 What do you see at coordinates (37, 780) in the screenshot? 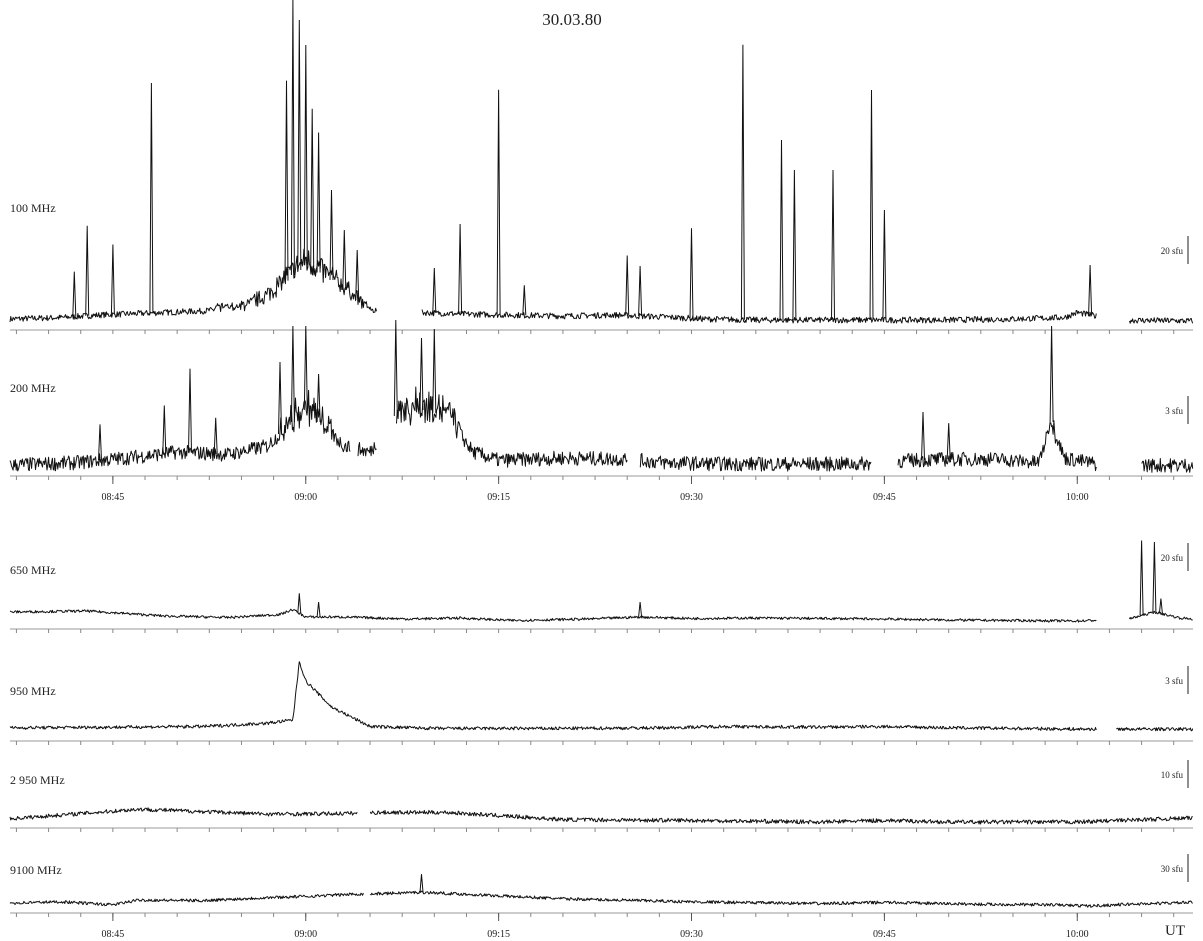
I see `panel-label: 2 950 MHz` at bounding box center [37, 780].